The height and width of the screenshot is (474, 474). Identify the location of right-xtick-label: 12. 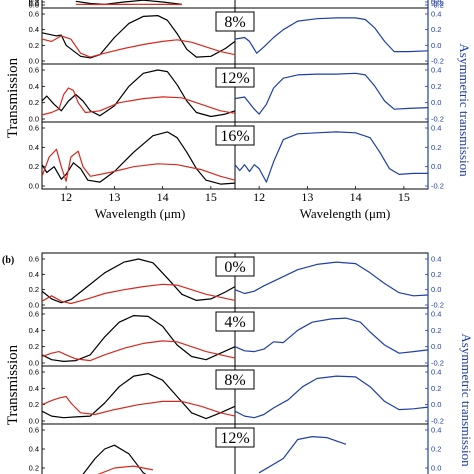
(259, 197).